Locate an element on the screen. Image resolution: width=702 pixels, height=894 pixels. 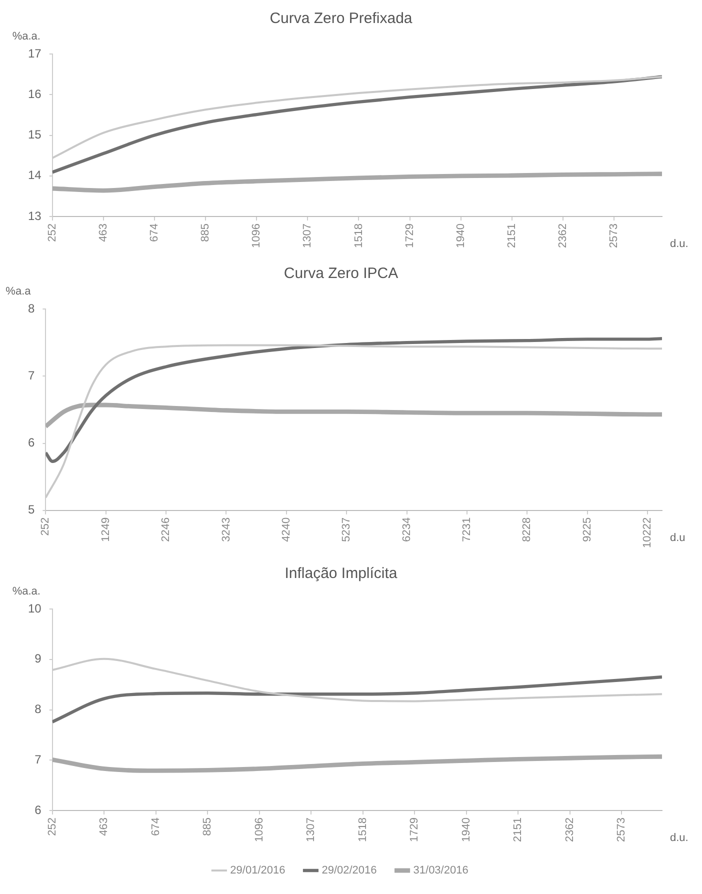
x-tick-label: 5237 is located at coordinates (346, 529).